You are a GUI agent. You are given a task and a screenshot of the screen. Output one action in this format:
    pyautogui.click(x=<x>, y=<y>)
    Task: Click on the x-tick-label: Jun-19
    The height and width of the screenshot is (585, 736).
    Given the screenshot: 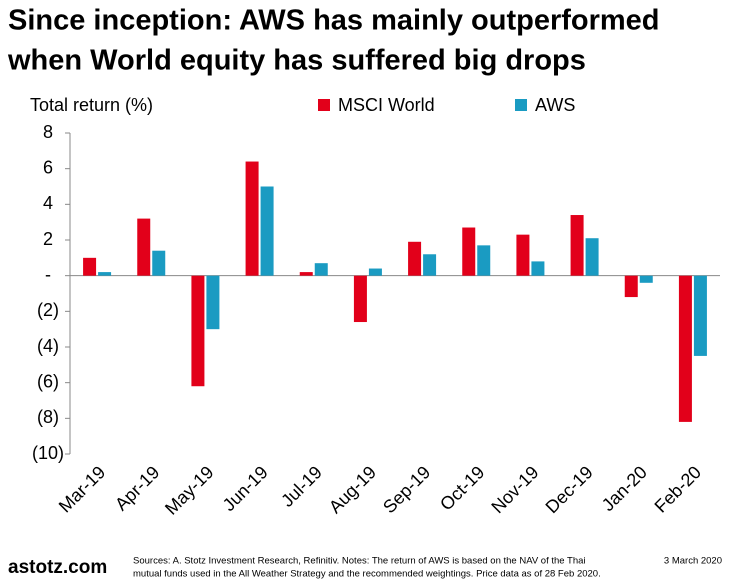 What is the action you would take?
    pyautogui.click(x=245, y=488)
    